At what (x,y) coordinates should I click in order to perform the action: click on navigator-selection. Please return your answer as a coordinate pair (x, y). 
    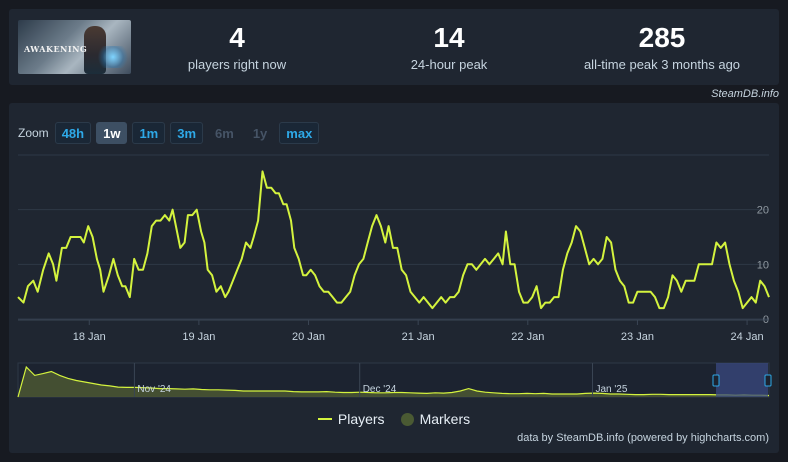
    Looking at the image, I should click on (742, 380).